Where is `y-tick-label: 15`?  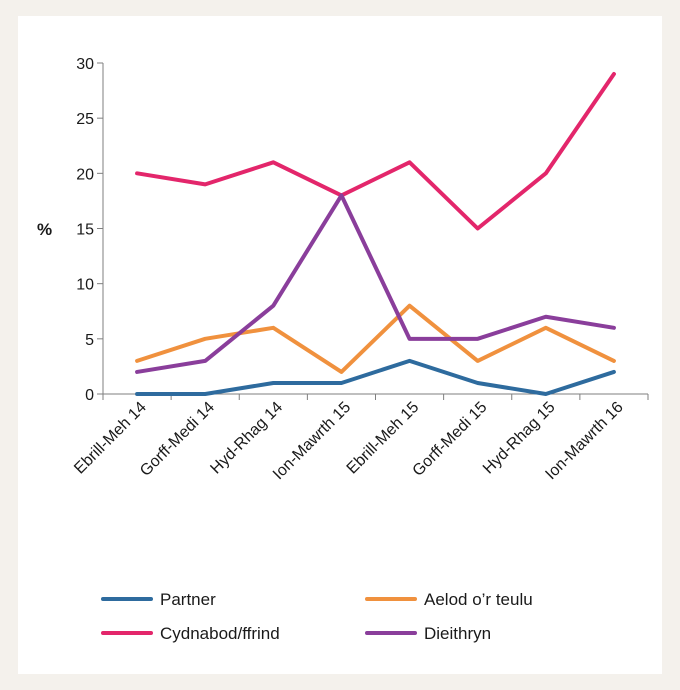
y-tick-label: 15 is located at coordinates (85, 230).